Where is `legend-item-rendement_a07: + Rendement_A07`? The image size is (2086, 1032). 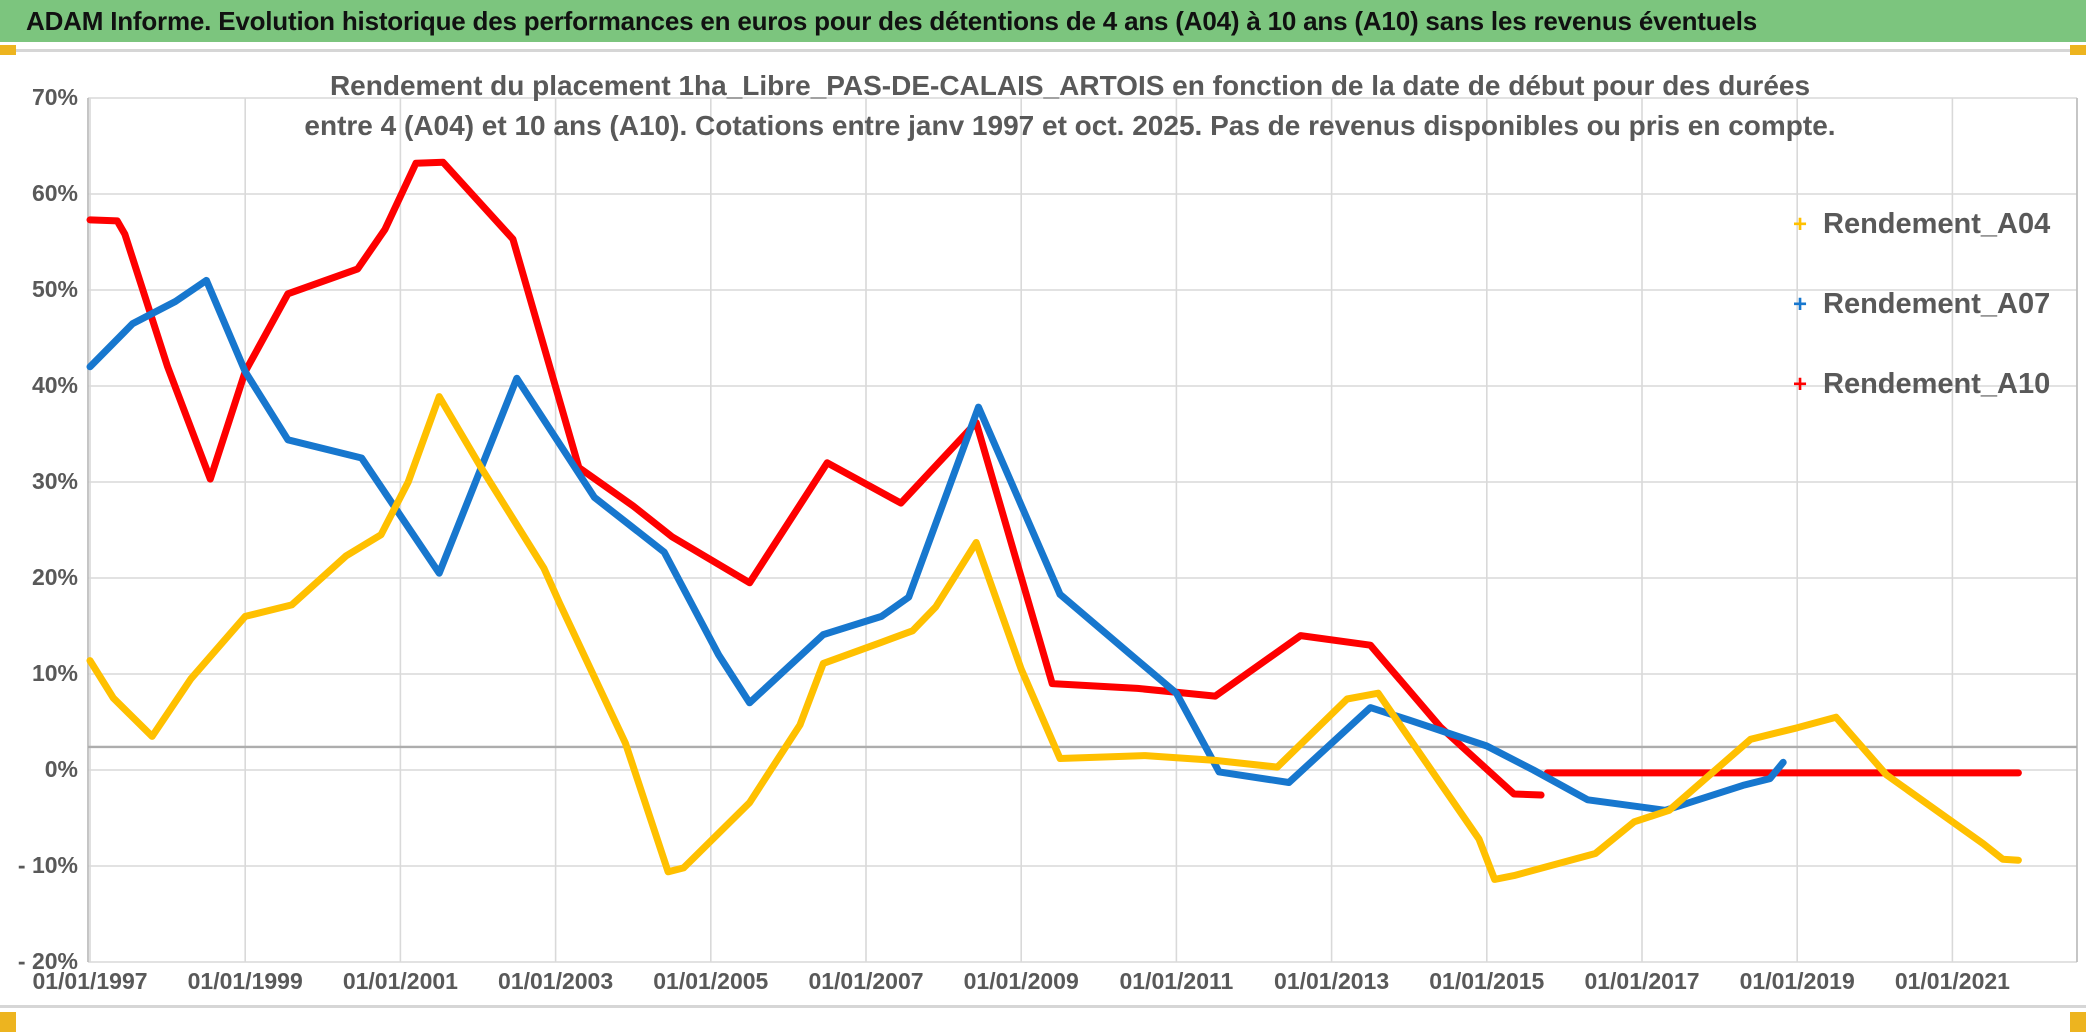
legend-item-rendement_a07: + Rendement_A07 is located at coordinates (1921, 304).